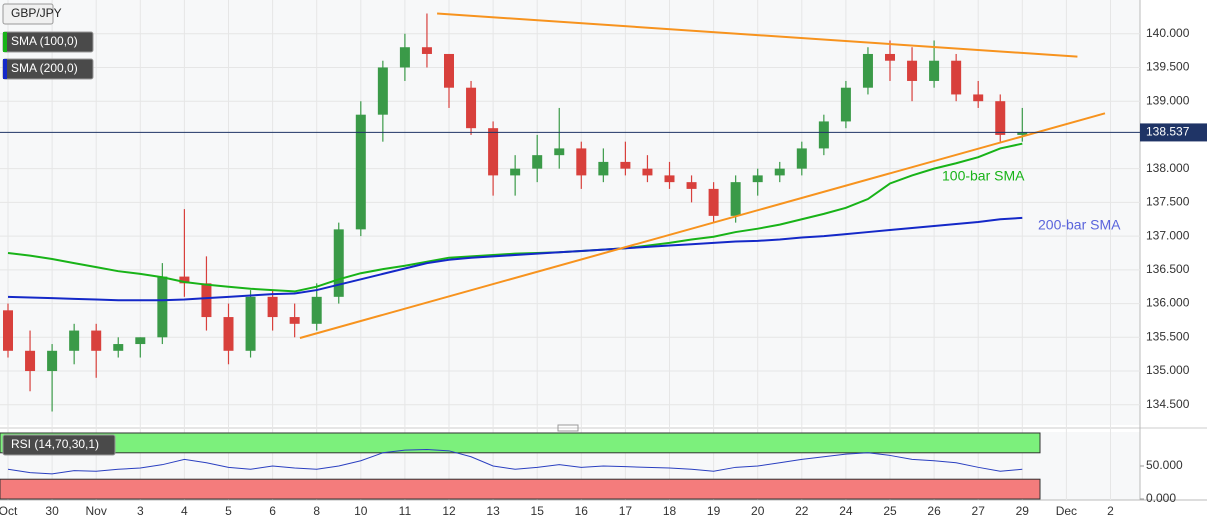 The image size is (1207, 526). Describe the element at coordinates (802, 511) in the screenshot. I see `x-tick-label: 22` at that location.